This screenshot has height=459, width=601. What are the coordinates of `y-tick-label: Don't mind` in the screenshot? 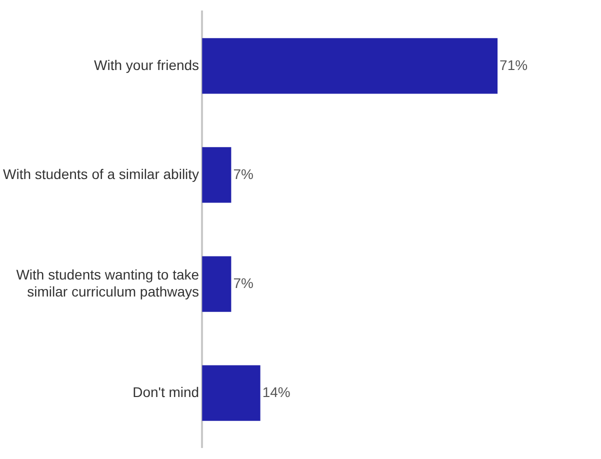 It's located at (166, 392).